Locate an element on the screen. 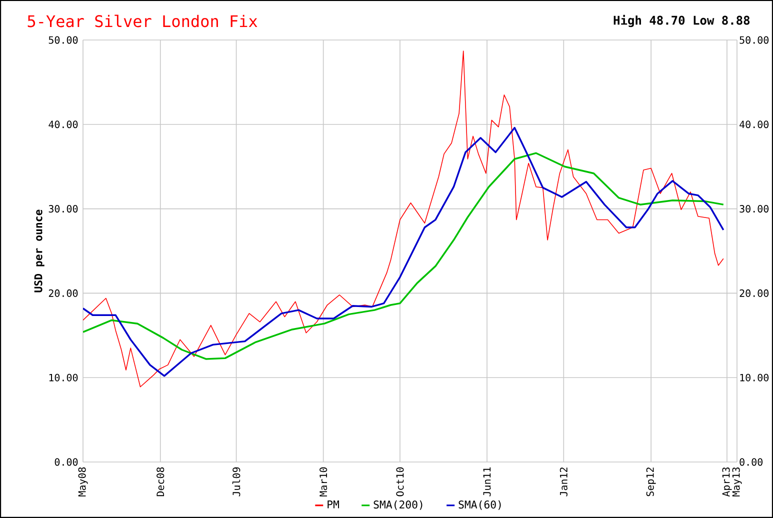 Image resolution: width=773 pixels, height=518 pixels. x-tick-label: Apr13 is located at coordinates (727, 482).